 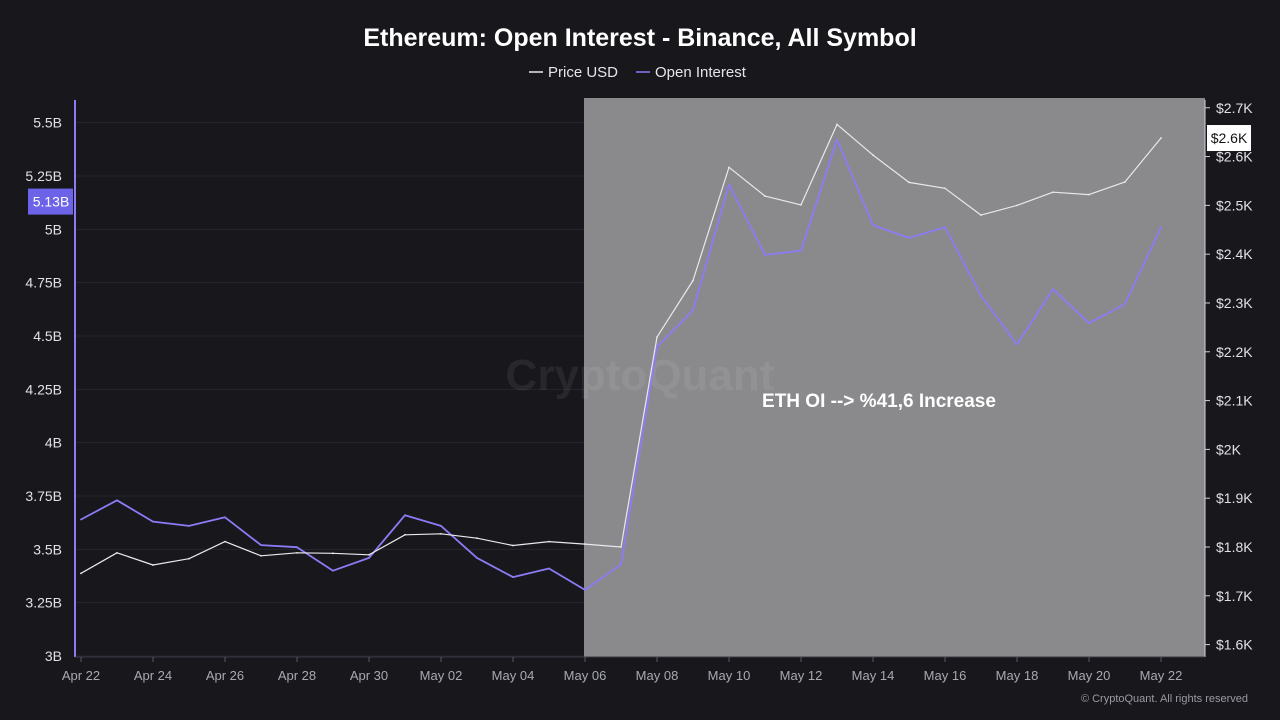 What do you see at coordinates (1234, 401) in the screenshot?
I see `right-tick-label: $2.1K` at bounding box center [1234, 401].